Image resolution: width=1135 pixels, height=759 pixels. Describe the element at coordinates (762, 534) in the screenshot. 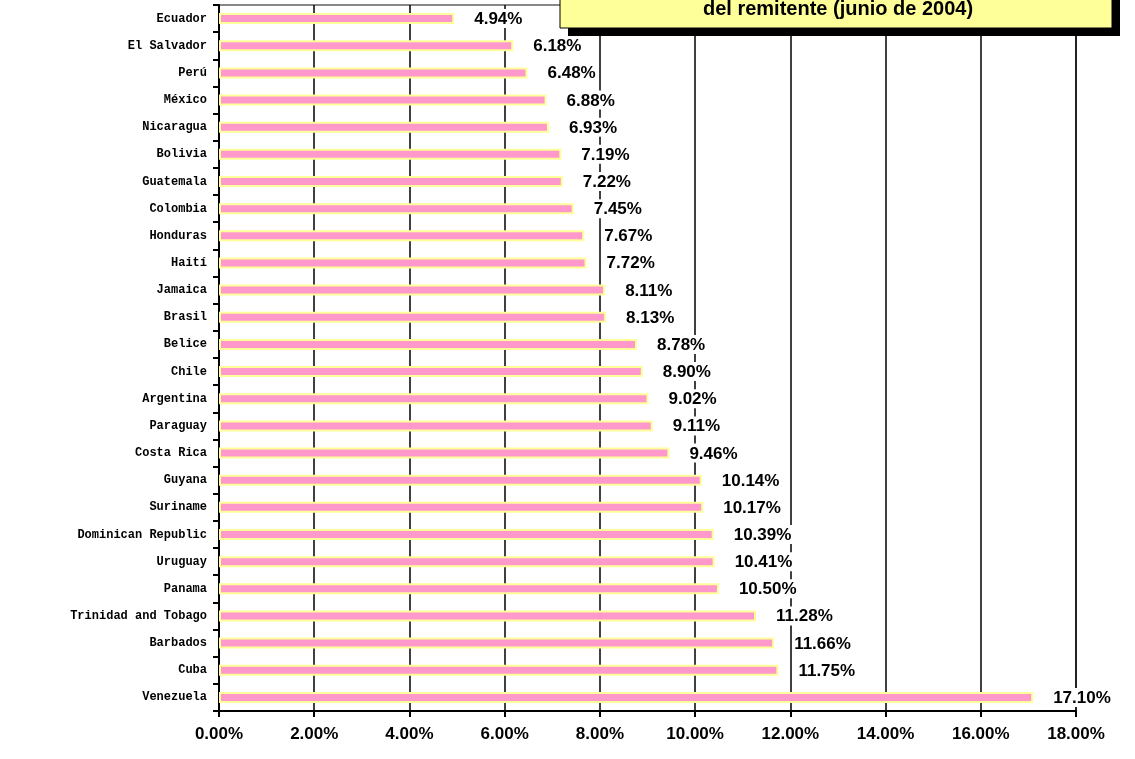

I see `data-label: 10.39%` at that location.